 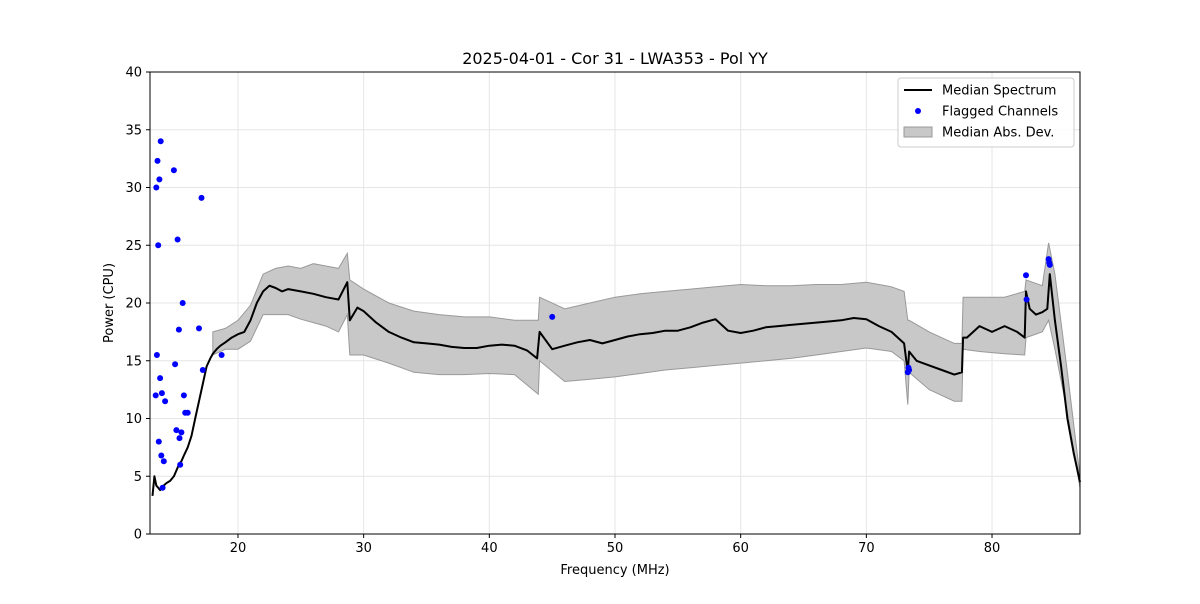 I want to click on x-tick-label: 30, so click(x=363, y=548).